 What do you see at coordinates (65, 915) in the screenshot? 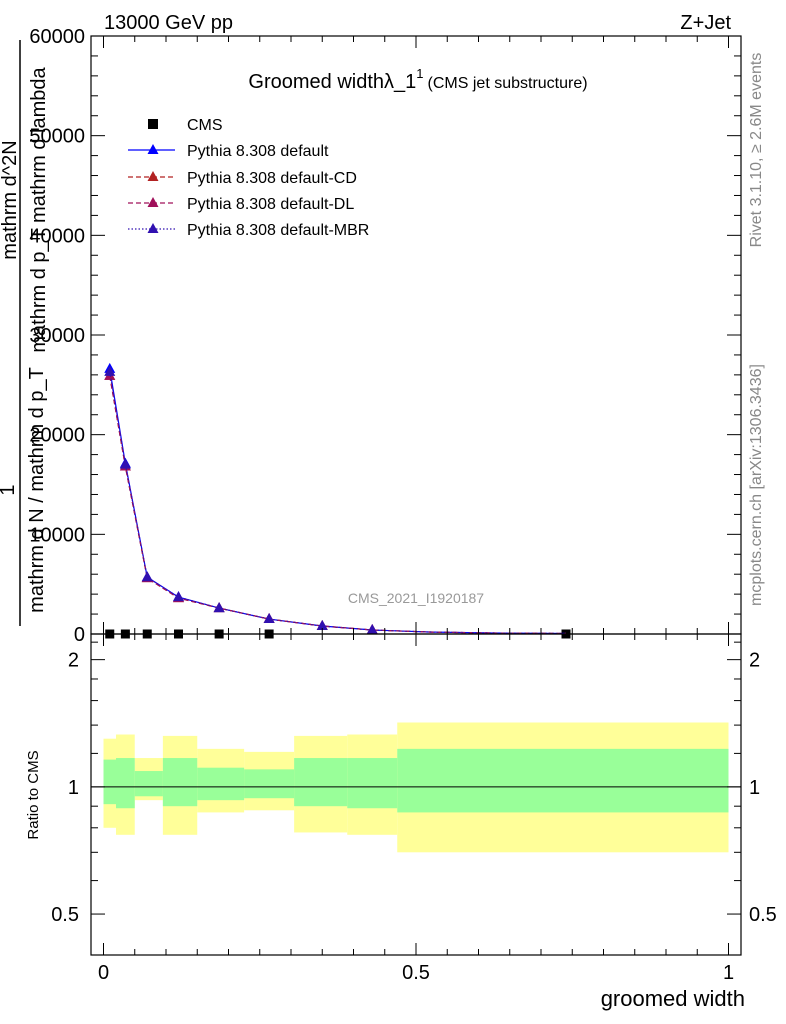
I see `ratio-y-tick-label-left: 0.5` at bounding box center [65, 915].